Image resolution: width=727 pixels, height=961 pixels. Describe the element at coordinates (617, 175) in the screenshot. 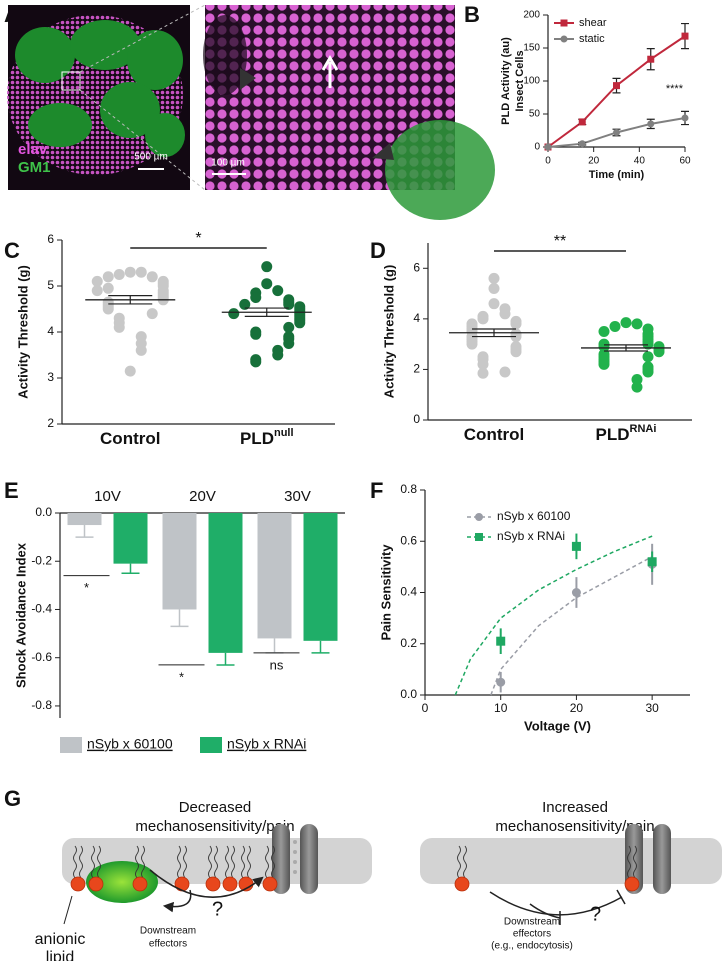

I see `x-axis-label: Time (min)` at that location.